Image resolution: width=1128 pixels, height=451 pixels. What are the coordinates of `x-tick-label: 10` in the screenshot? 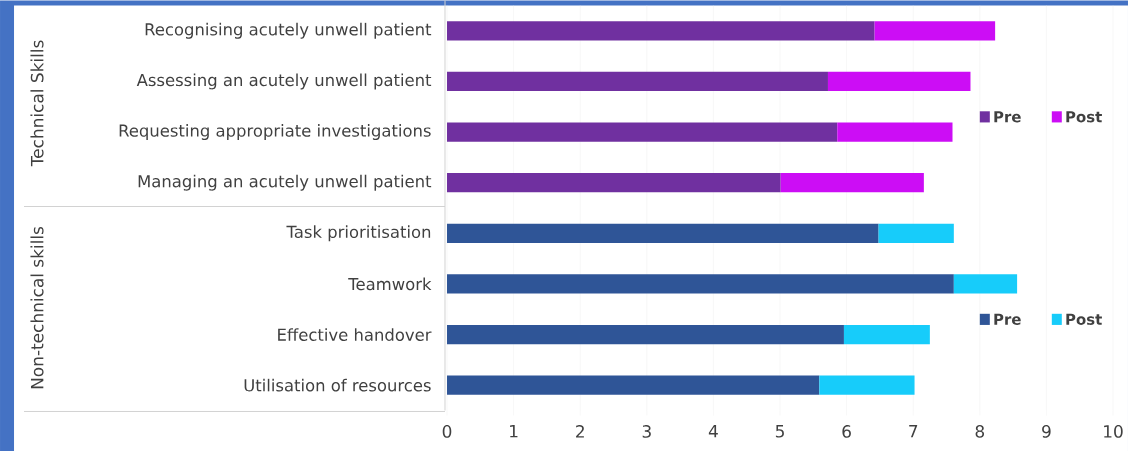 It's located at (1113, 431).